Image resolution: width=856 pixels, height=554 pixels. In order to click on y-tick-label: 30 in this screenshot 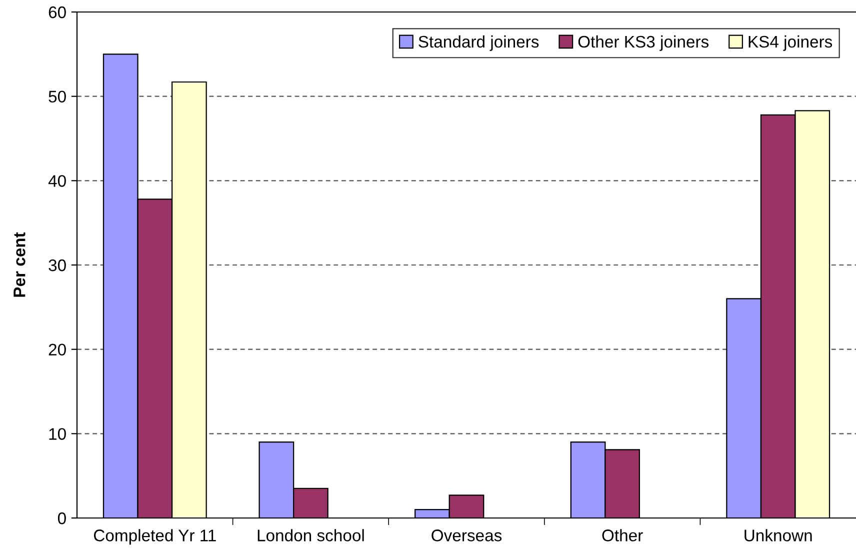, I will do `click(57, 265)`.